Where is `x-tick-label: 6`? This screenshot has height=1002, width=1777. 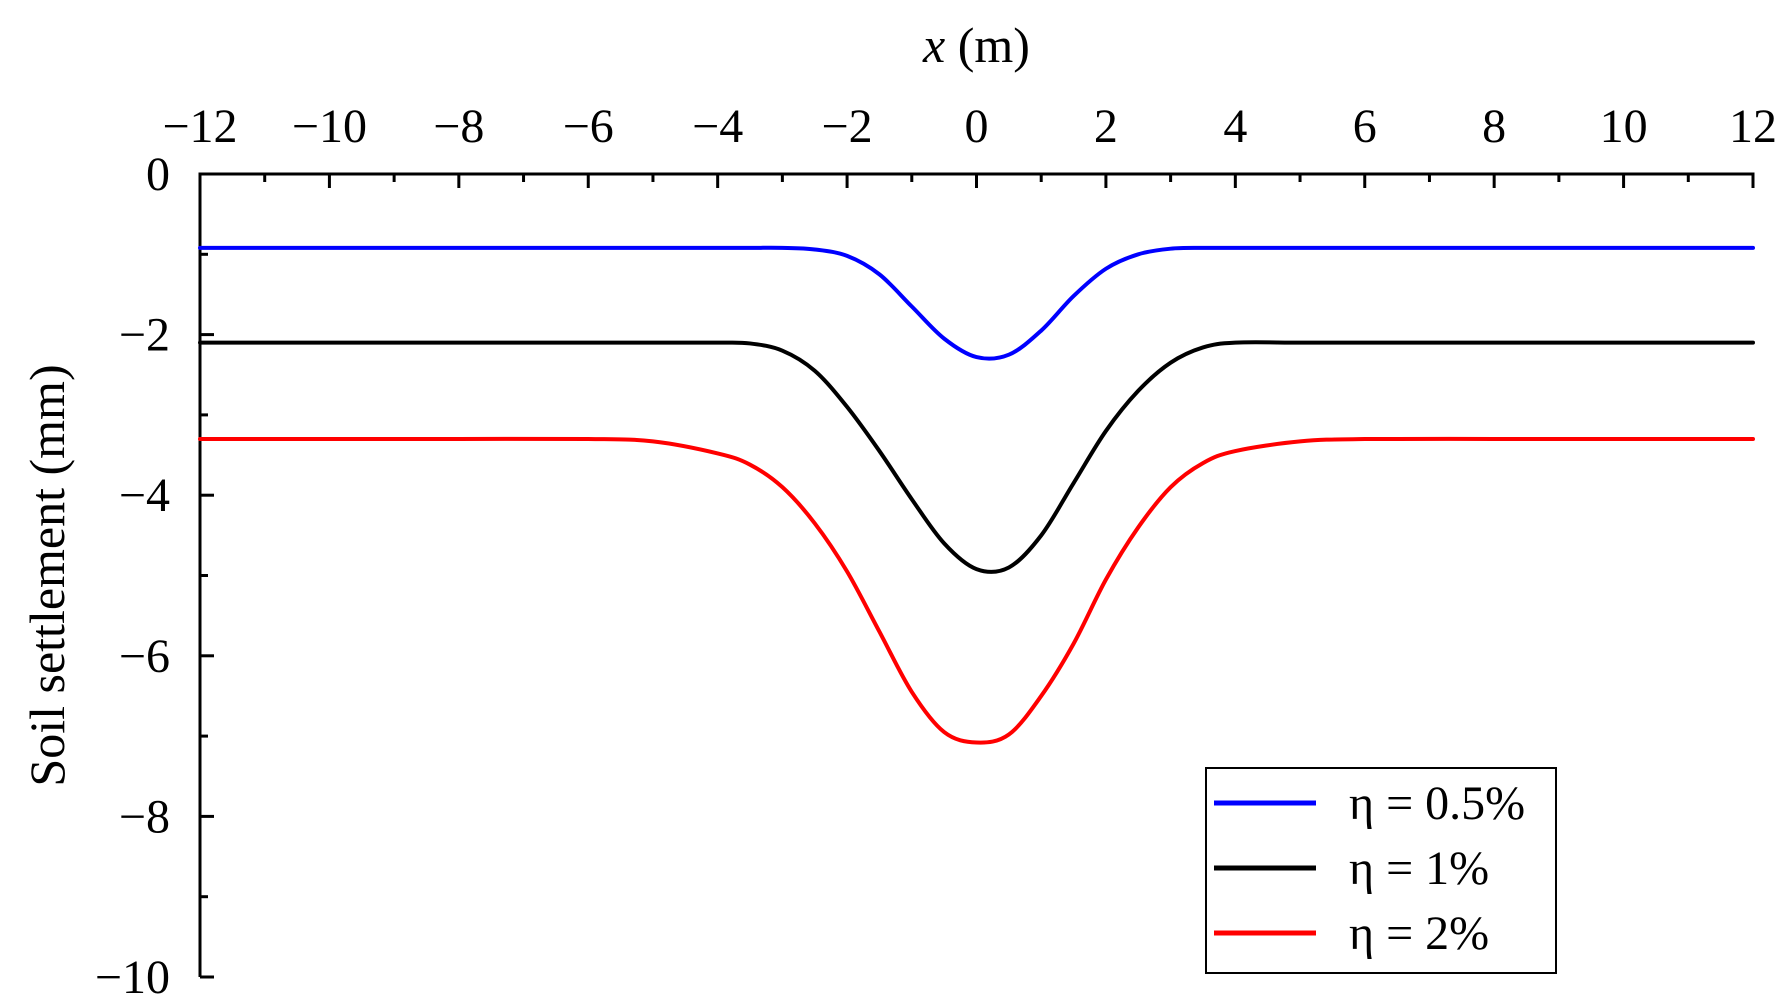
x-tick-label: 6 is located at coordinates (1365, 126).